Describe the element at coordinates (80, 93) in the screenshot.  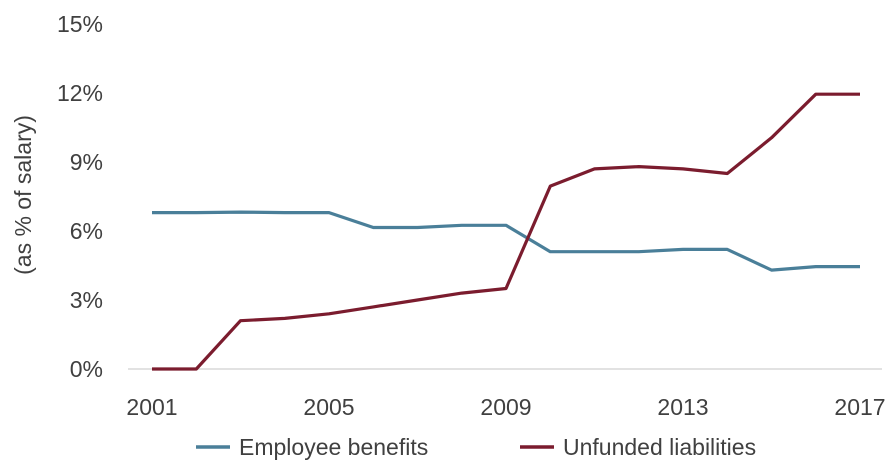
I see `y-tick-label: 12%` at that location.